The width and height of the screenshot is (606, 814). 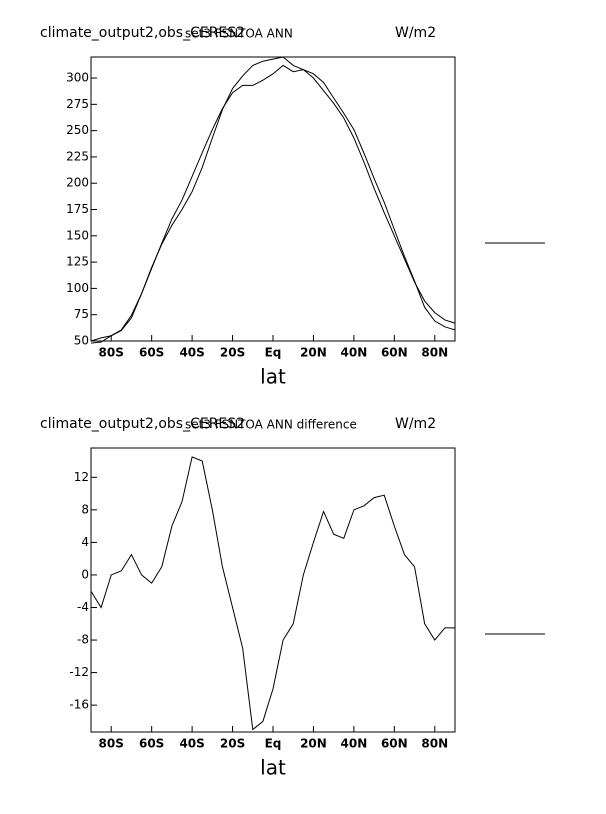 I want to click on y-tick-label: -16, so click(x=79, y=705).